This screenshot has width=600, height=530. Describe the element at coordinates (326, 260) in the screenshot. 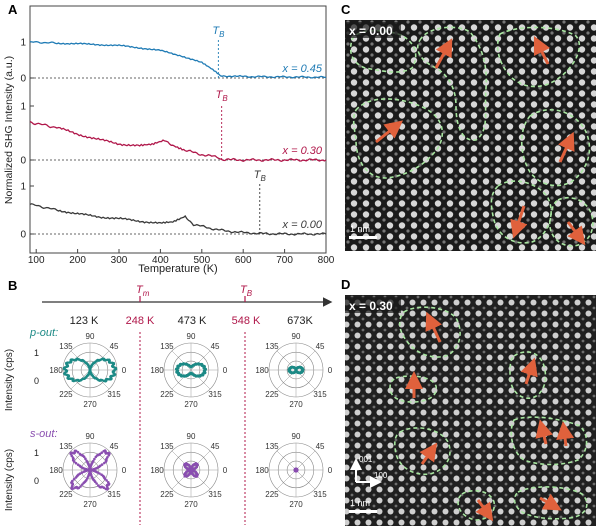

I see `a-xtick-label: 800` at that location.